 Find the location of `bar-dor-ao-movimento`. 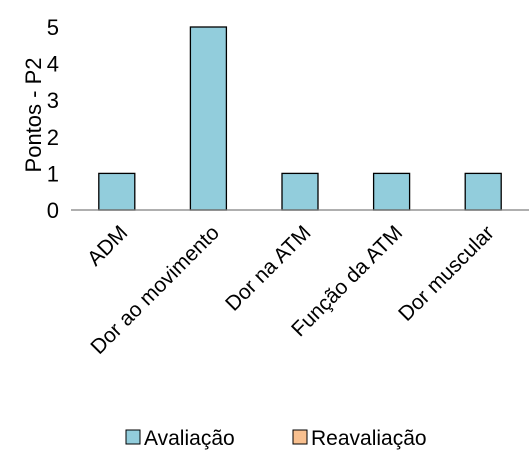

bar-dor-ao-movimento is located at coordinates (208, 118).